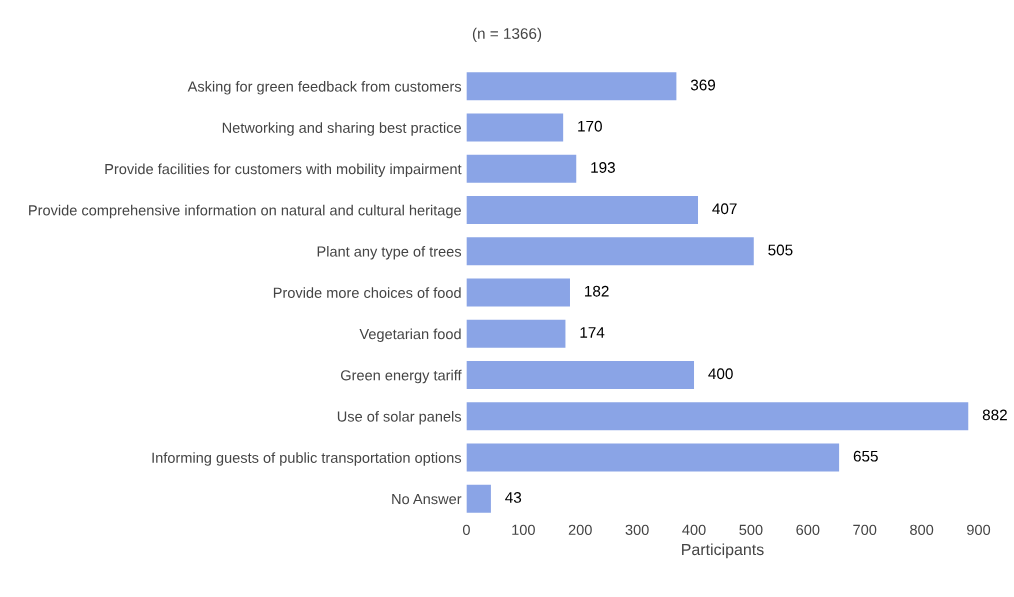 This screenshot has width=1014, height=597. I want to click on data-label: 505, so click(780, 250).